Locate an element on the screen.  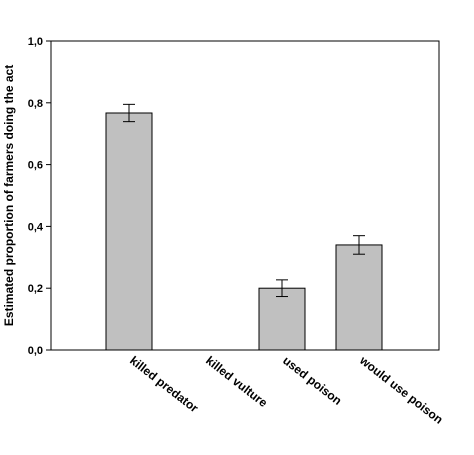
bar-used-poison is located at coordinates (282, 319).